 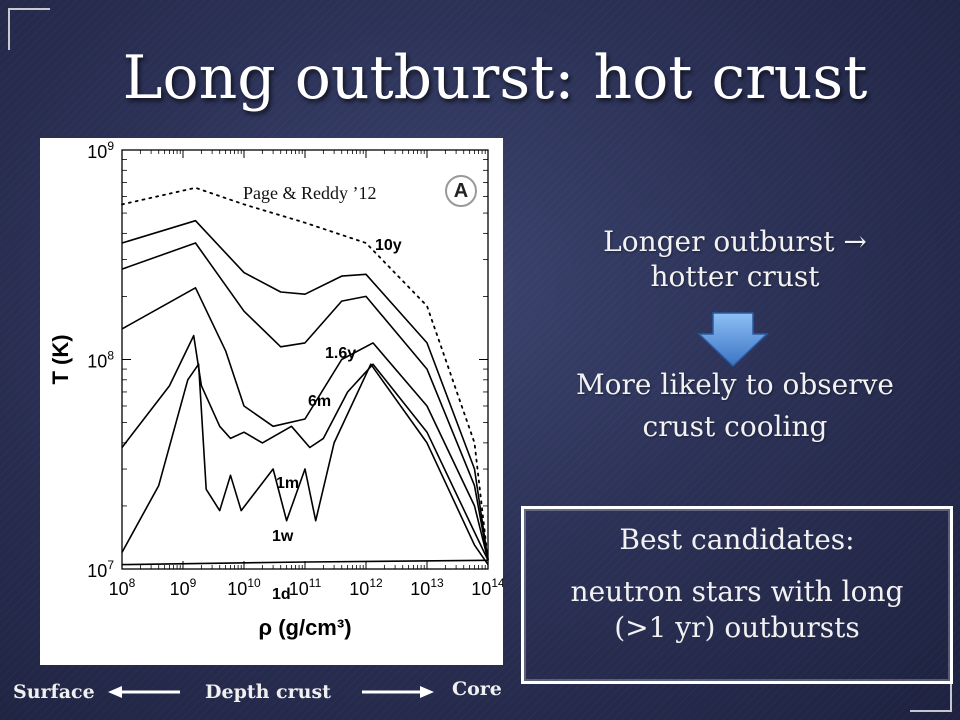 I want to click on down-arrow-icon, so click(x=733, y=340).